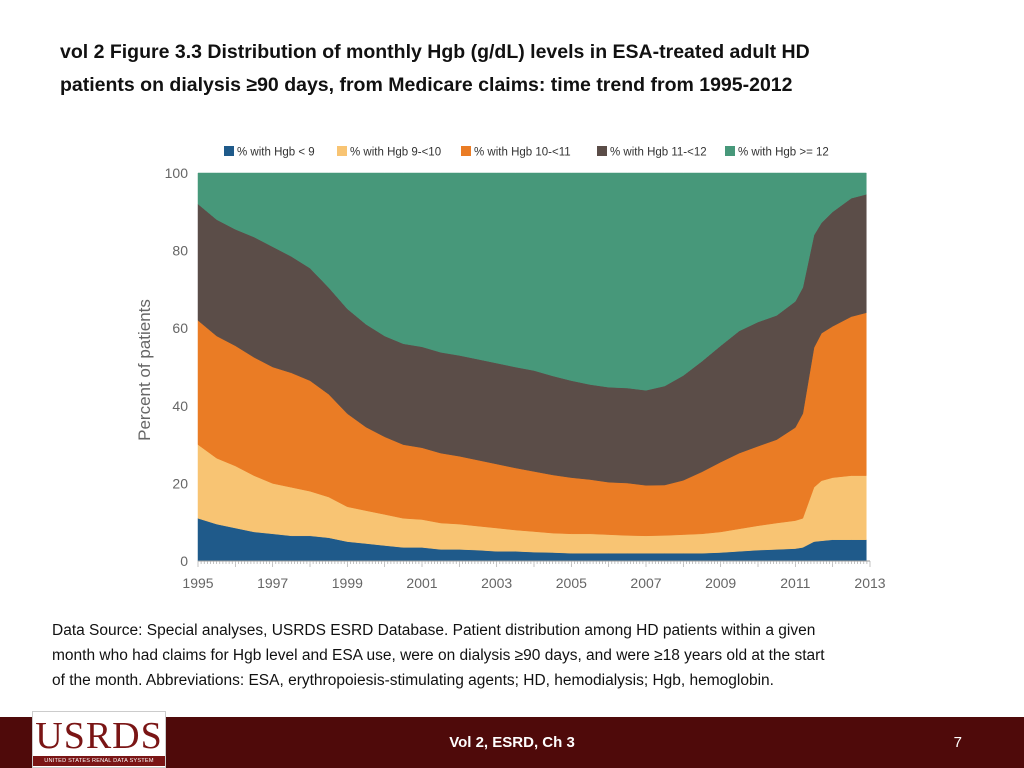 This screenshot has width=1024, height=768. What do you see at coordinates (276, 153) in the screenshot?
I see `legend-label-1: % with Hgb < 9` at bounding box center [276, 153].